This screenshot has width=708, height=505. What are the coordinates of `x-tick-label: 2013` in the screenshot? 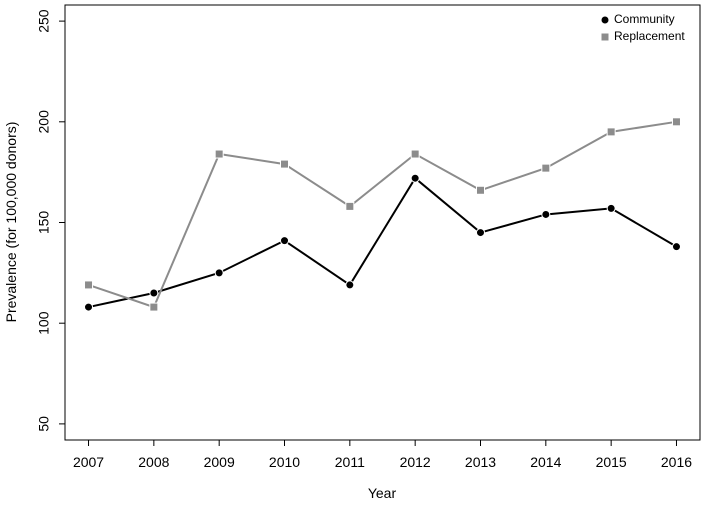 It's located at (480, 462).